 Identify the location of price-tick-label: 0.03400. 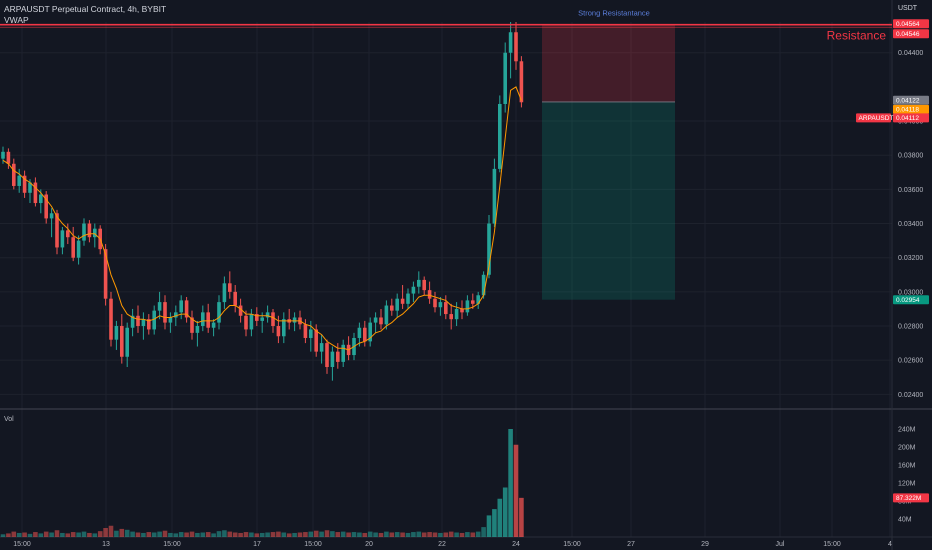
(910, 224).